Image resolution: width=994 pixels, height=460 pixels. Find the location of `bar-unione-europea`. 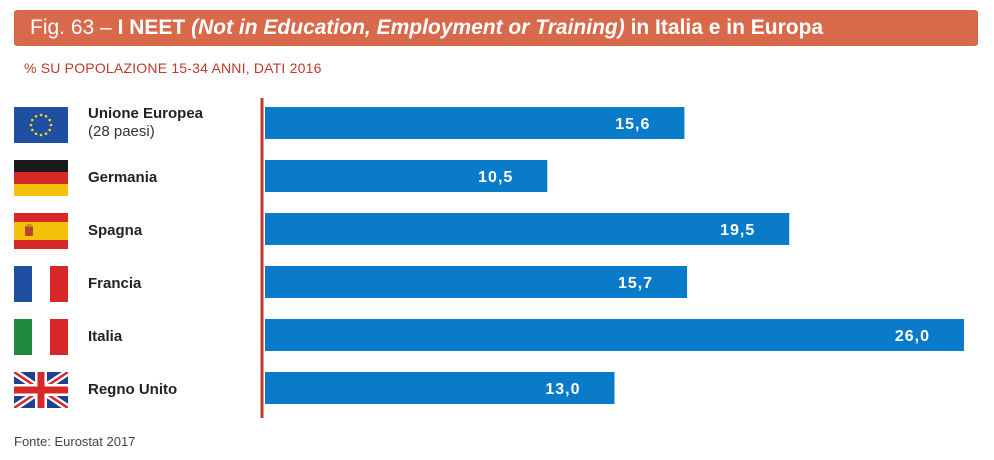

bar-unione-europea is located at coordinates (475, 123).